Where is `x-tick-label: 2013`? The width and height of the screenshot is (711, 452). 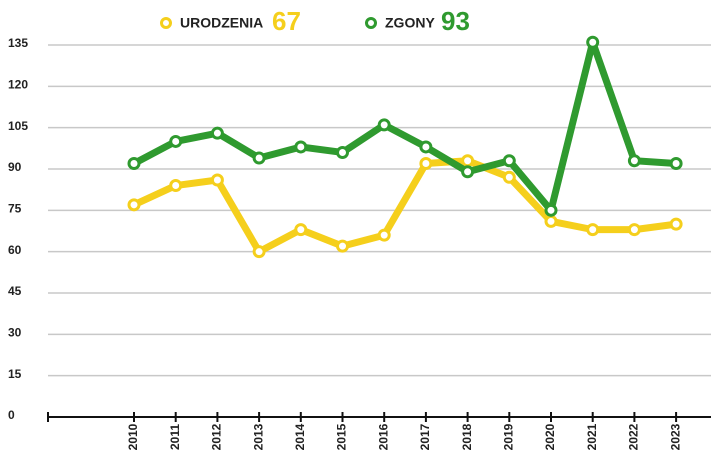
x-tick-label: 2013 is located at coordinates (258, 436).